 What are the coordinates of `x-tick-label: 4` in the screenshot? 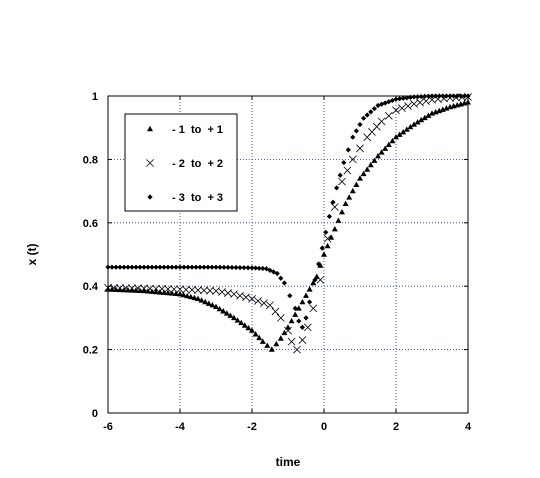 It's located at (468, 427).